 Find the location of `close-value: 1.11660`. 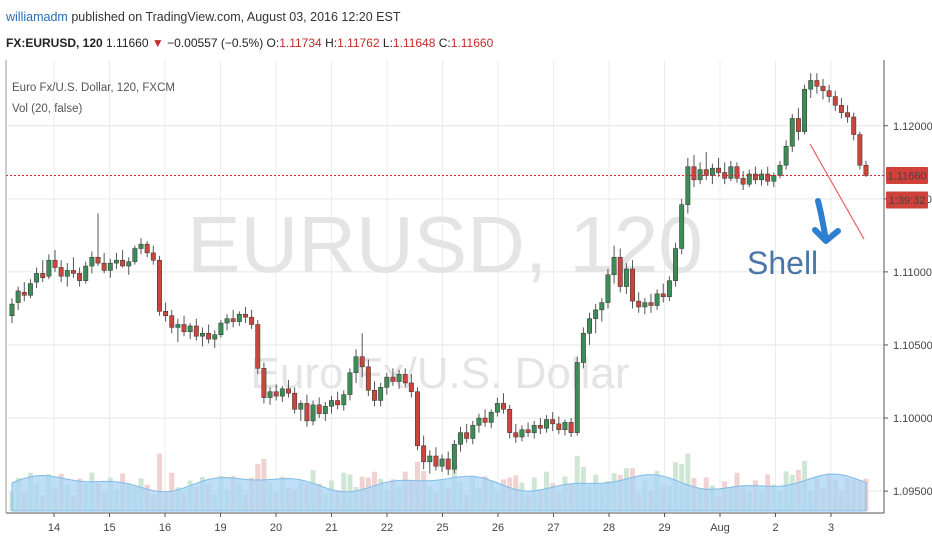

close-value: 1.11660 is located at coordinates (472, 43).